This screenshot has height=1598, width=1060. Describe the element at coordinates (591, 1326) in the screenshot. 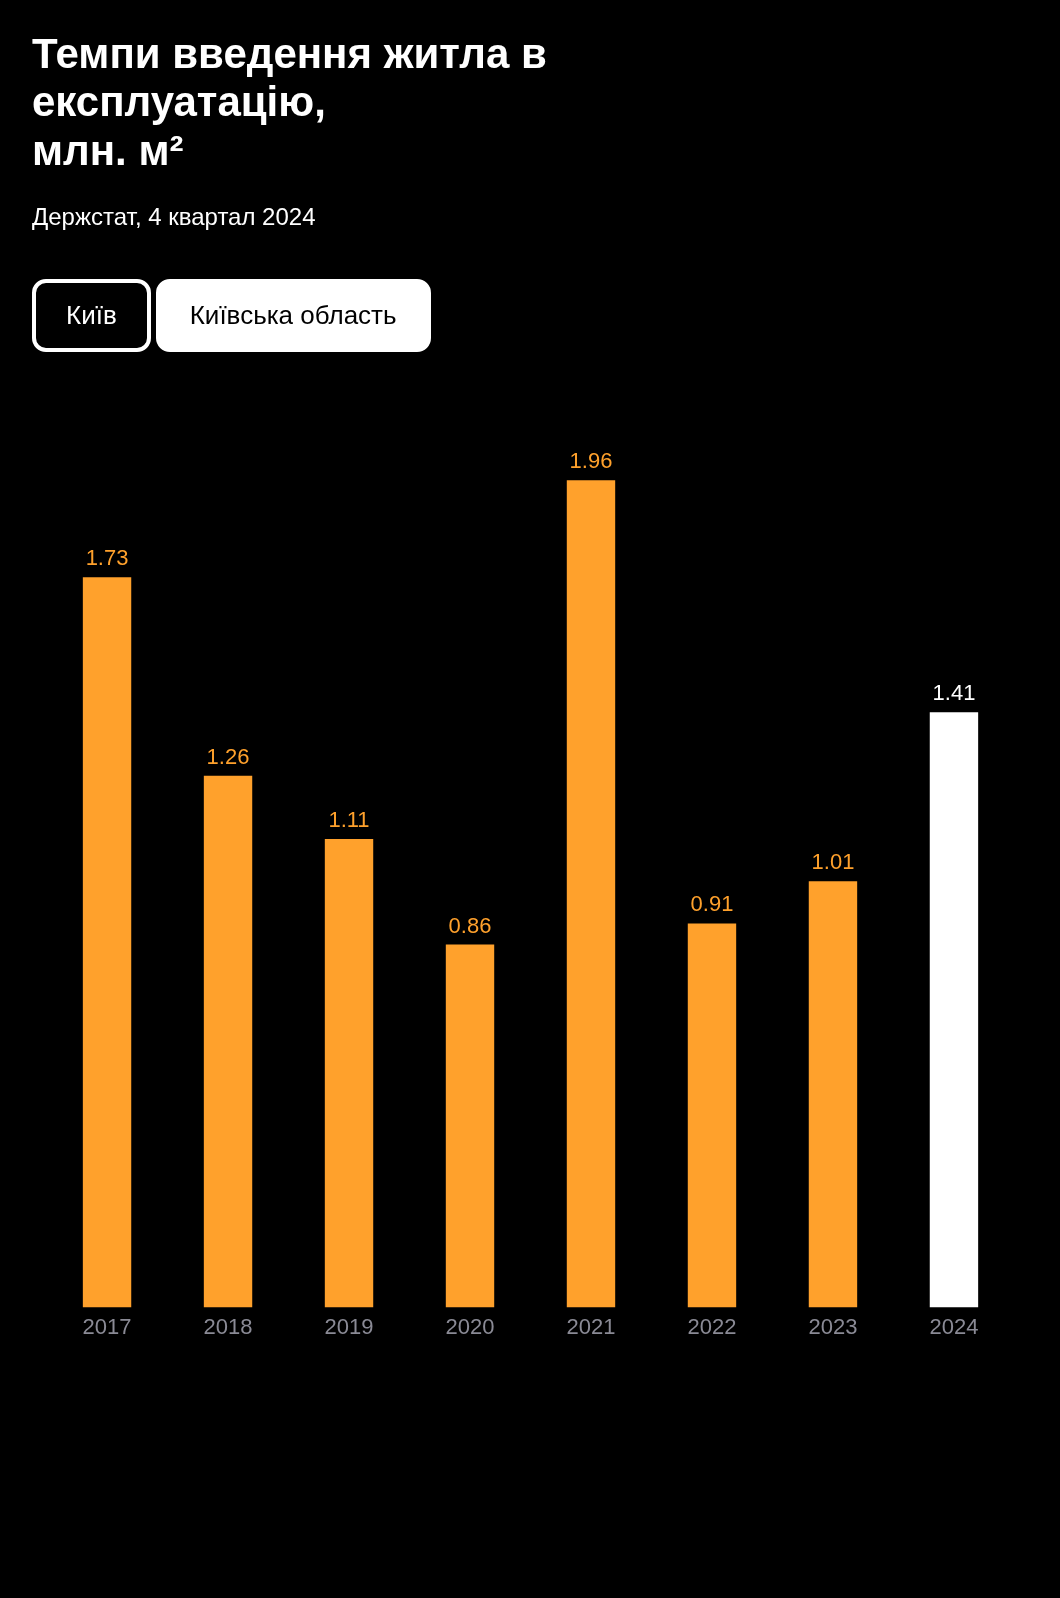

I see `x-tick-label: 2021` at that location.